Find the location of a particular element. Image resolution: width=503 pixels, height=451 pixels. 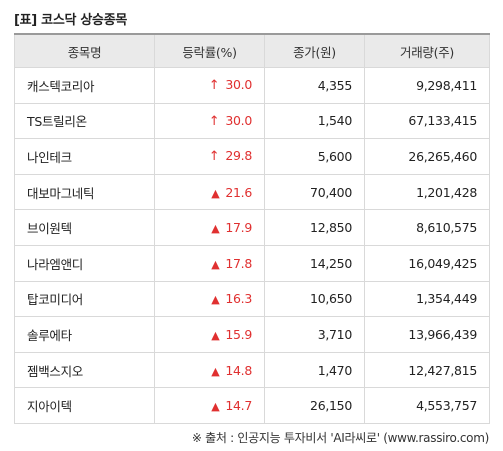

table-row: 대보마그네틱 ▲ 21.6 70,400 1,201,428 is located at coordinates (252, 192).